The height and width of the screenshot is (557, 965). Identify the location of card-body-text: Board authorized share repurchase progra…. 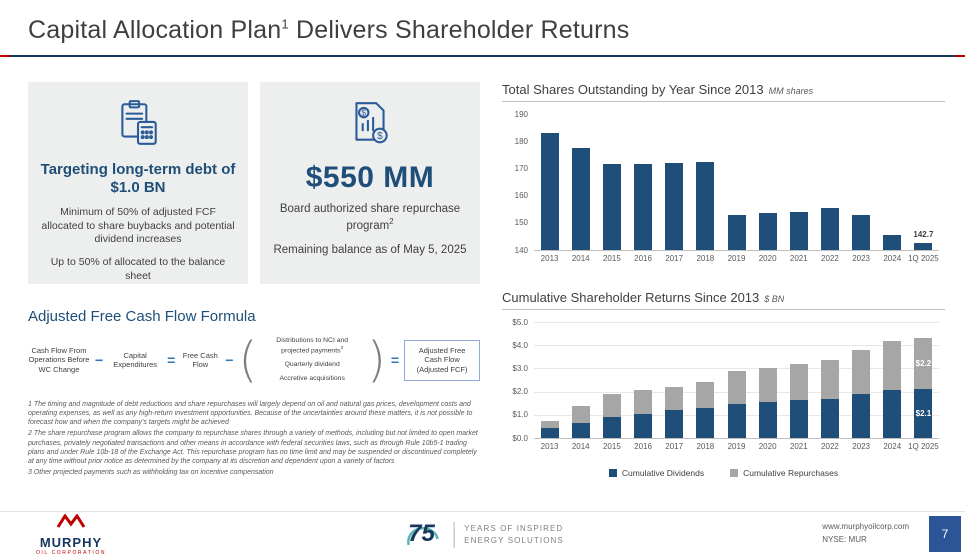
(370, 217).